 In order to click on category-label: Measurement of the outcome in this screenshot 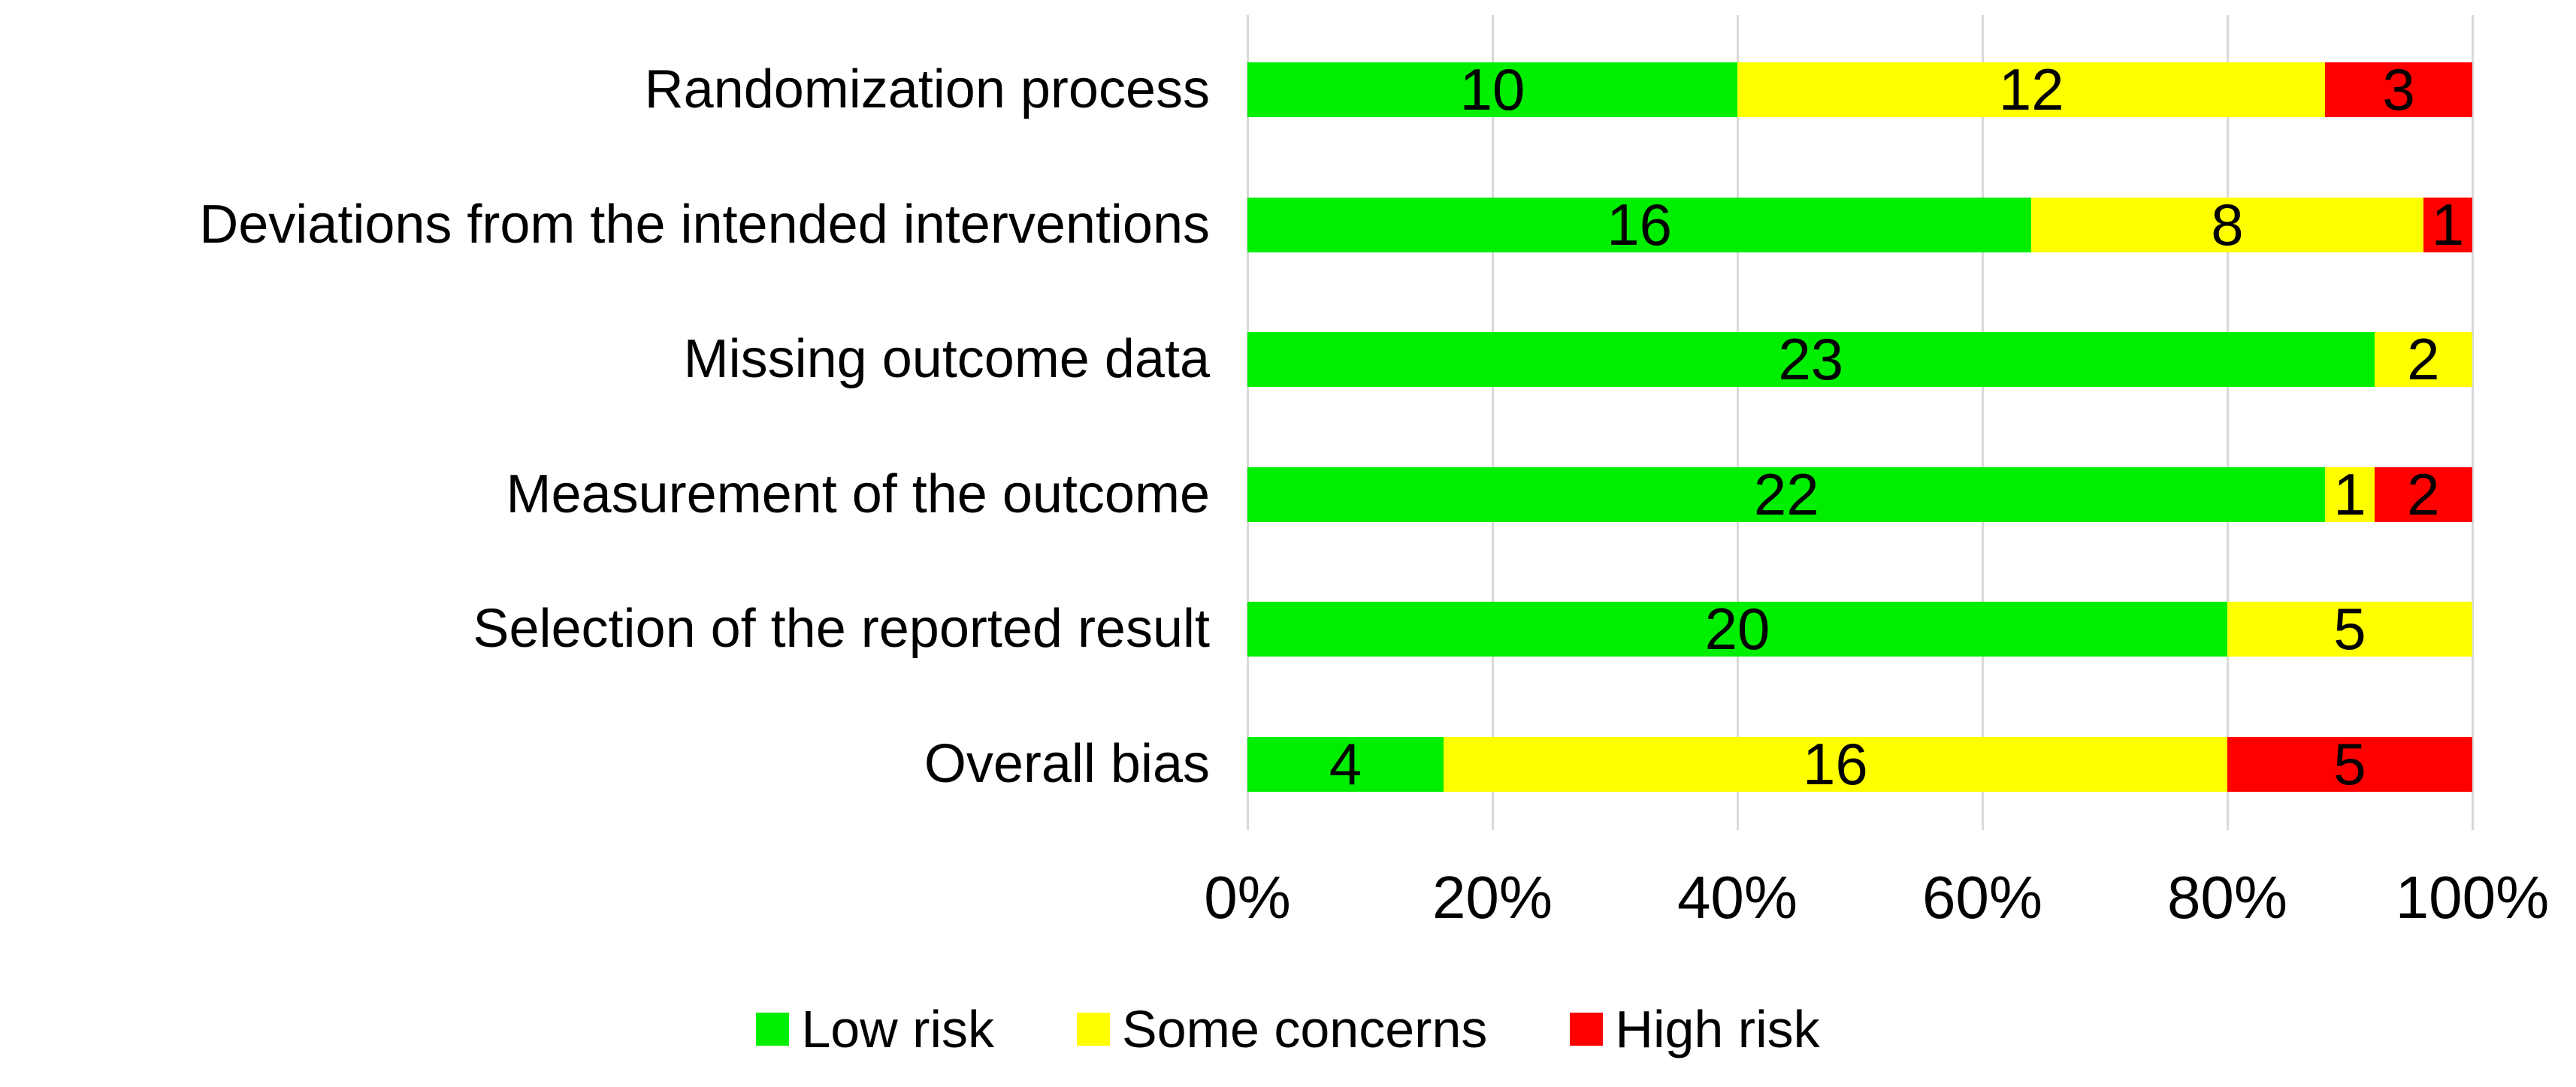, I will do `click(859, 494)`.